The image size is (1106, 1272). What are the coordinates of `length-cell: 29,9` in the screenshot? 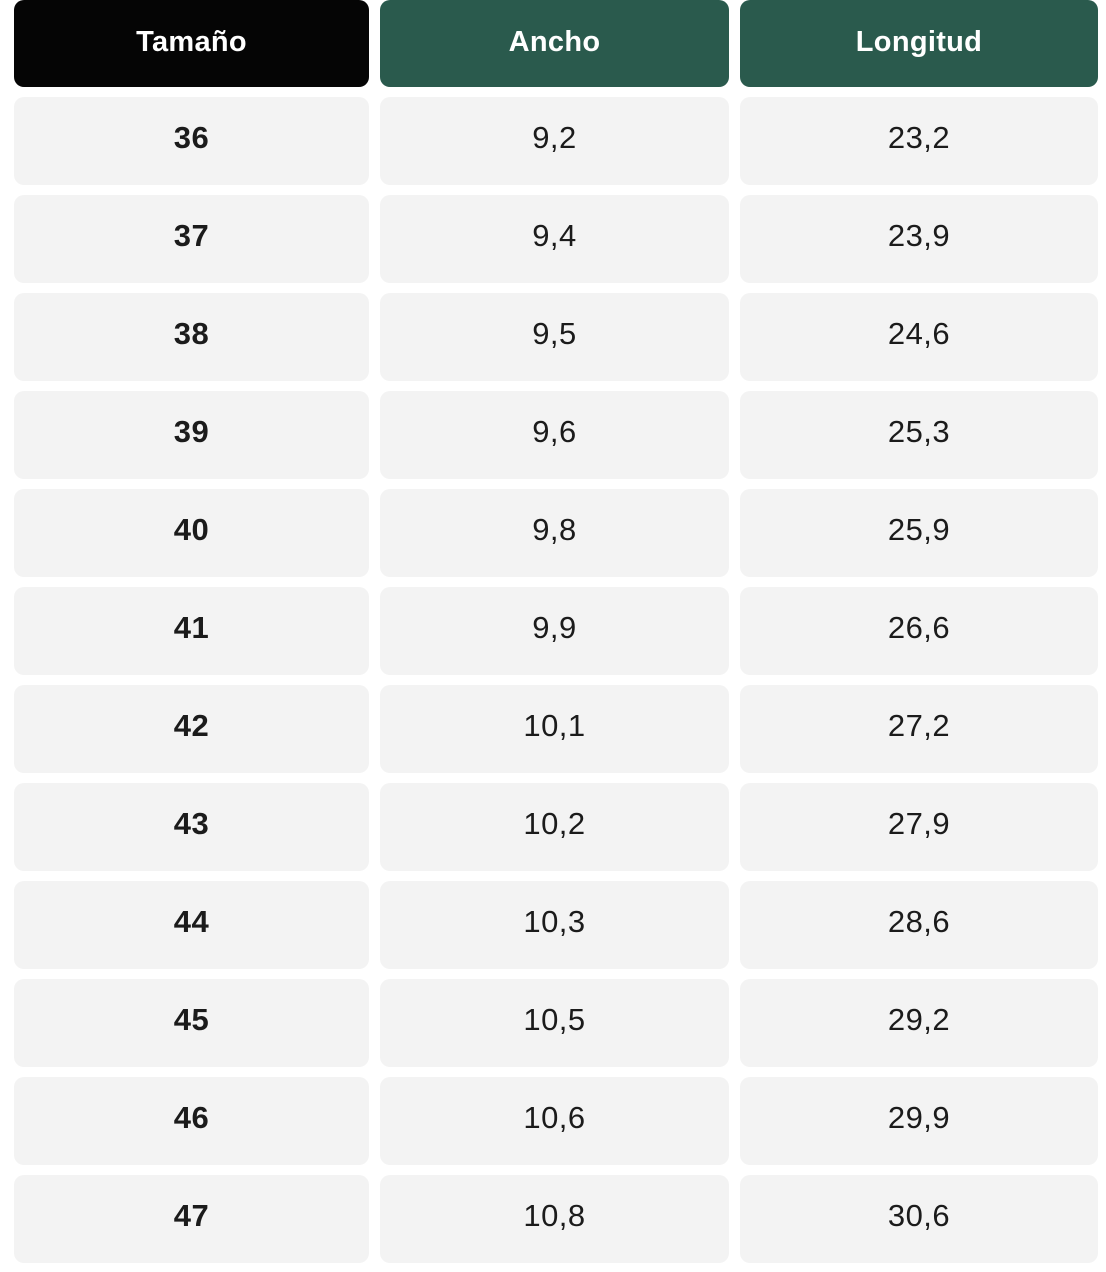 It's located at (919, 1121).